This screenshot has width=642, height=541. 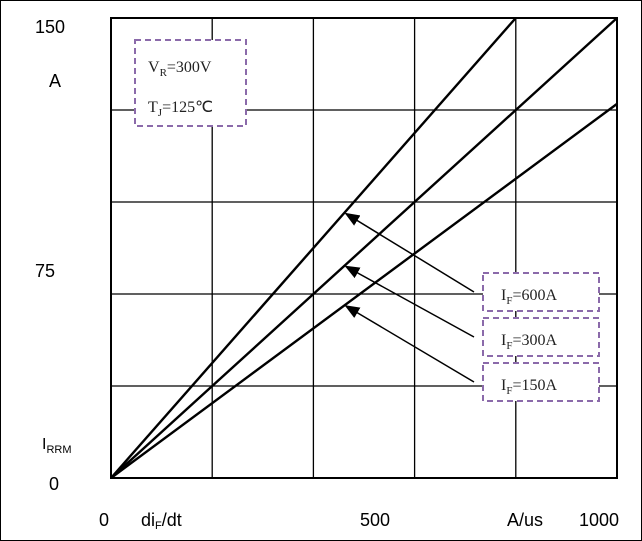 What do you see at coordinates (190, 83) in the screenshot?
I see `conditions-box` at bounding box center [190, 83].